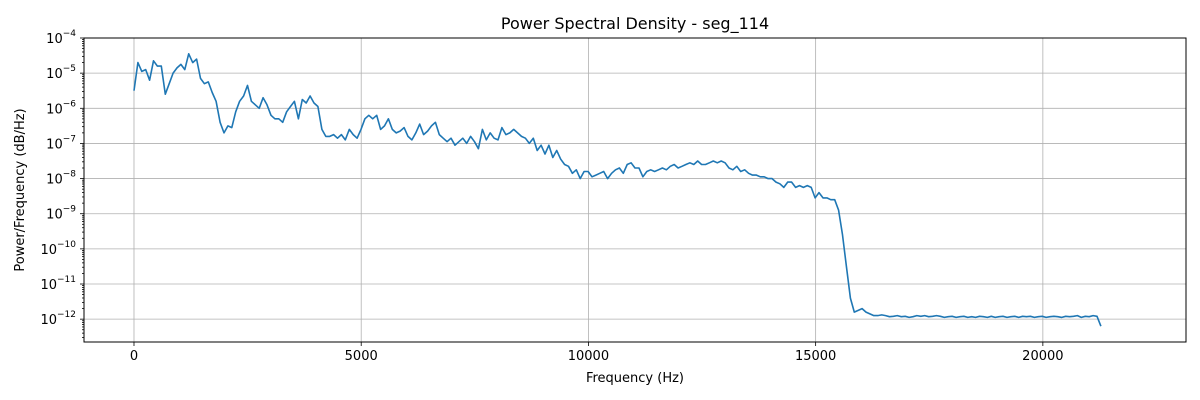  I want to click on x-axis-ticks: 0 5000 10000 15000 20000, so click(597, 353).